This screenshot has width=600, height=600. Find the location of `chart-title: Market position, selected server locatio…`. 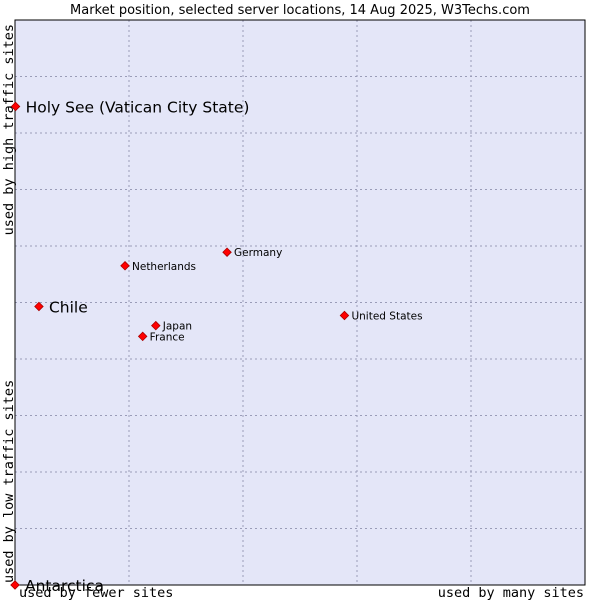

chart-title: Market position, selected server locatio… is located at coordinates (300, 10).